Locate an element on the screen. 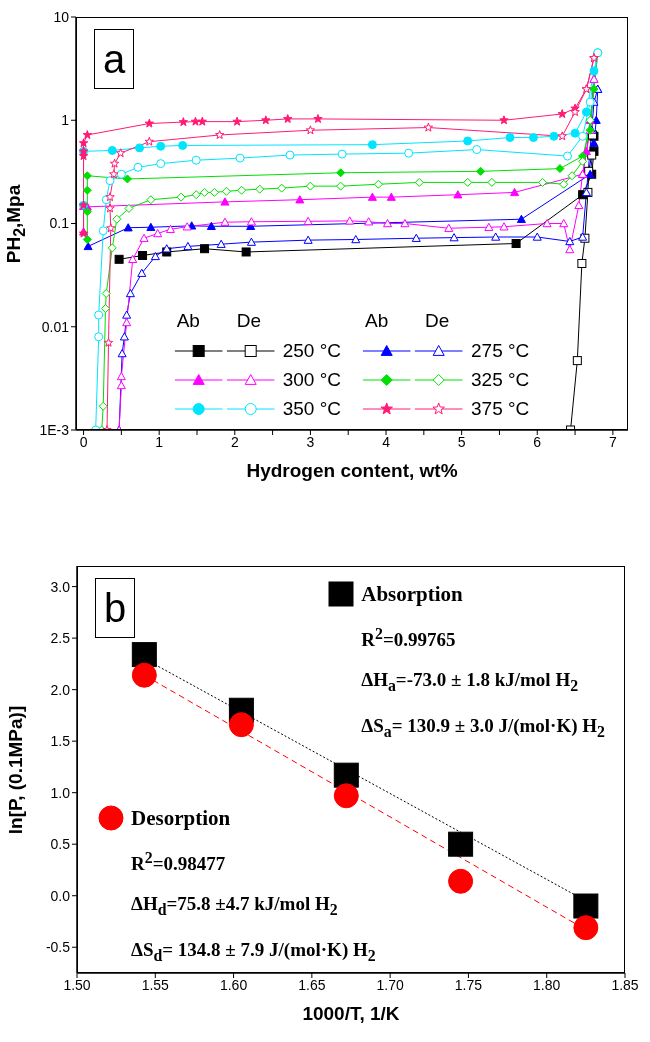 The width and height of the screenshot is (650, 1042). x-tick-label: 7 is located at coordinates (612, 441).